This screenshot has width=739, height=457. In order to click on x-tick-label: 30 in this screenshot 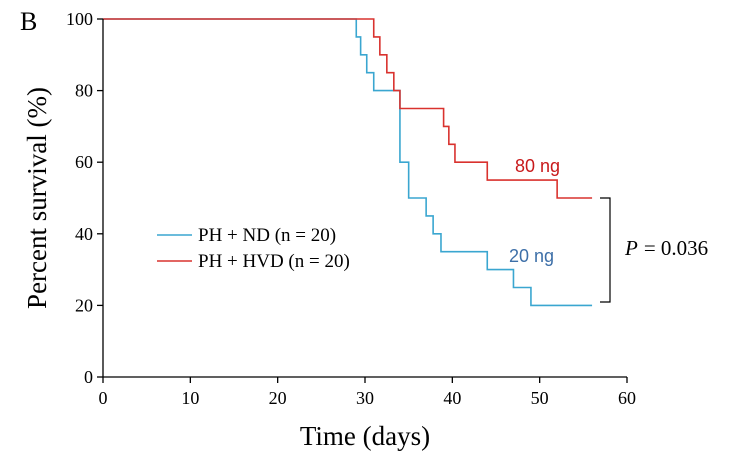, I will do `click(365, 398)`.